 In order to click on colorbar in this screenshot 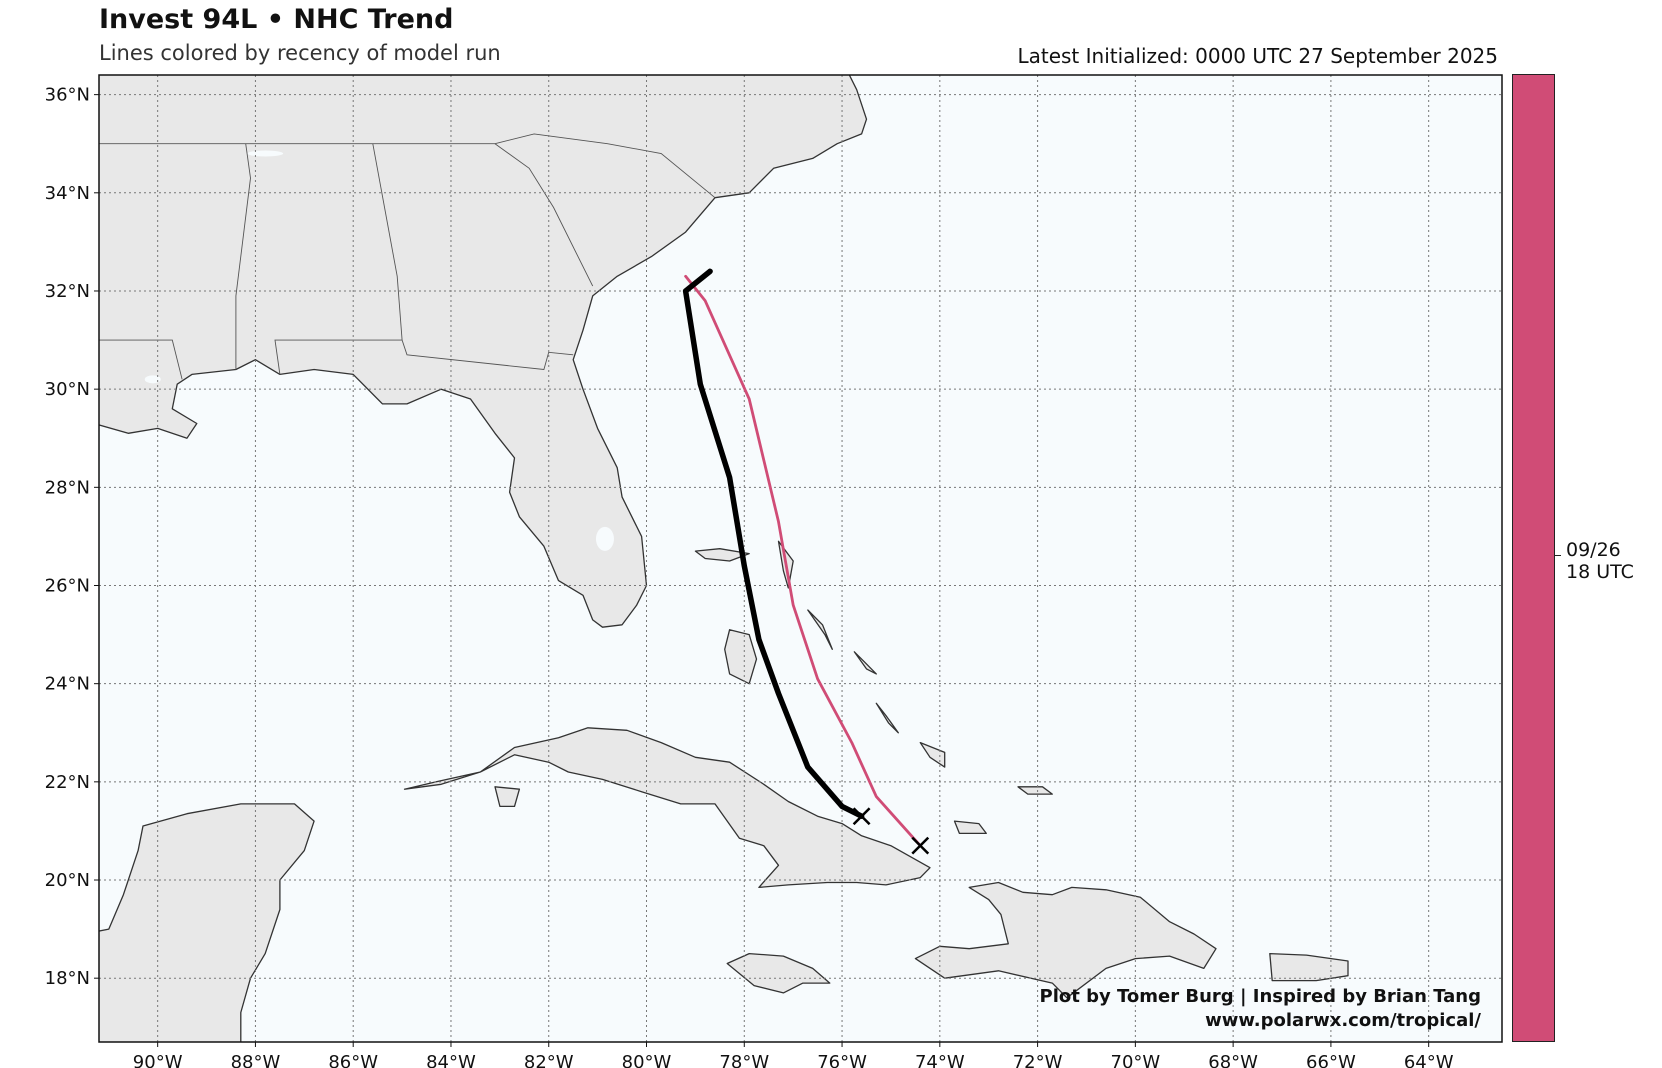, I will do `click(1533, 558)`.